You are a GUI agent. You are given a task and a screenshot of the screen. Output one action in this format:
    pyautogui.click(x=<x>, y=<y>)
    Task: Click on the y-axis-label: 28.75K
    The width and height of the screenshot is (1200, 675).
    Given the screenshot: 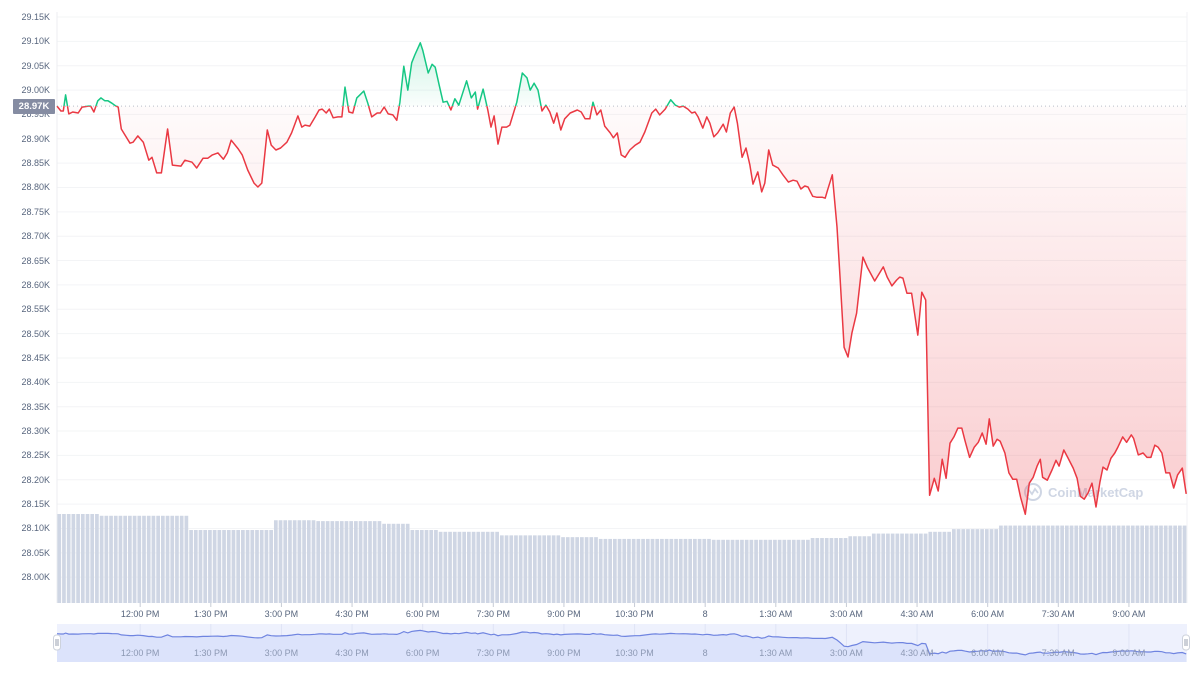 What is the action you would take?
    pyautogui.click(x=35, y=211)
    